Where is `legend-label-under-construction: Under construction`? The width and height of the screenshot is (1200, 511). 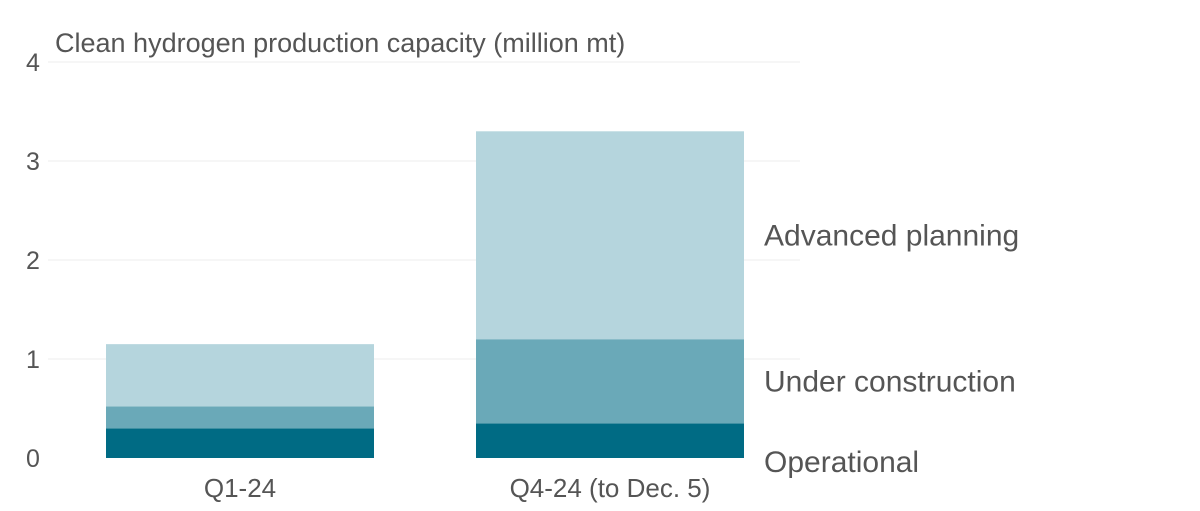 legend-label-under-construction: Under construction is located at coordinates (890, 381).